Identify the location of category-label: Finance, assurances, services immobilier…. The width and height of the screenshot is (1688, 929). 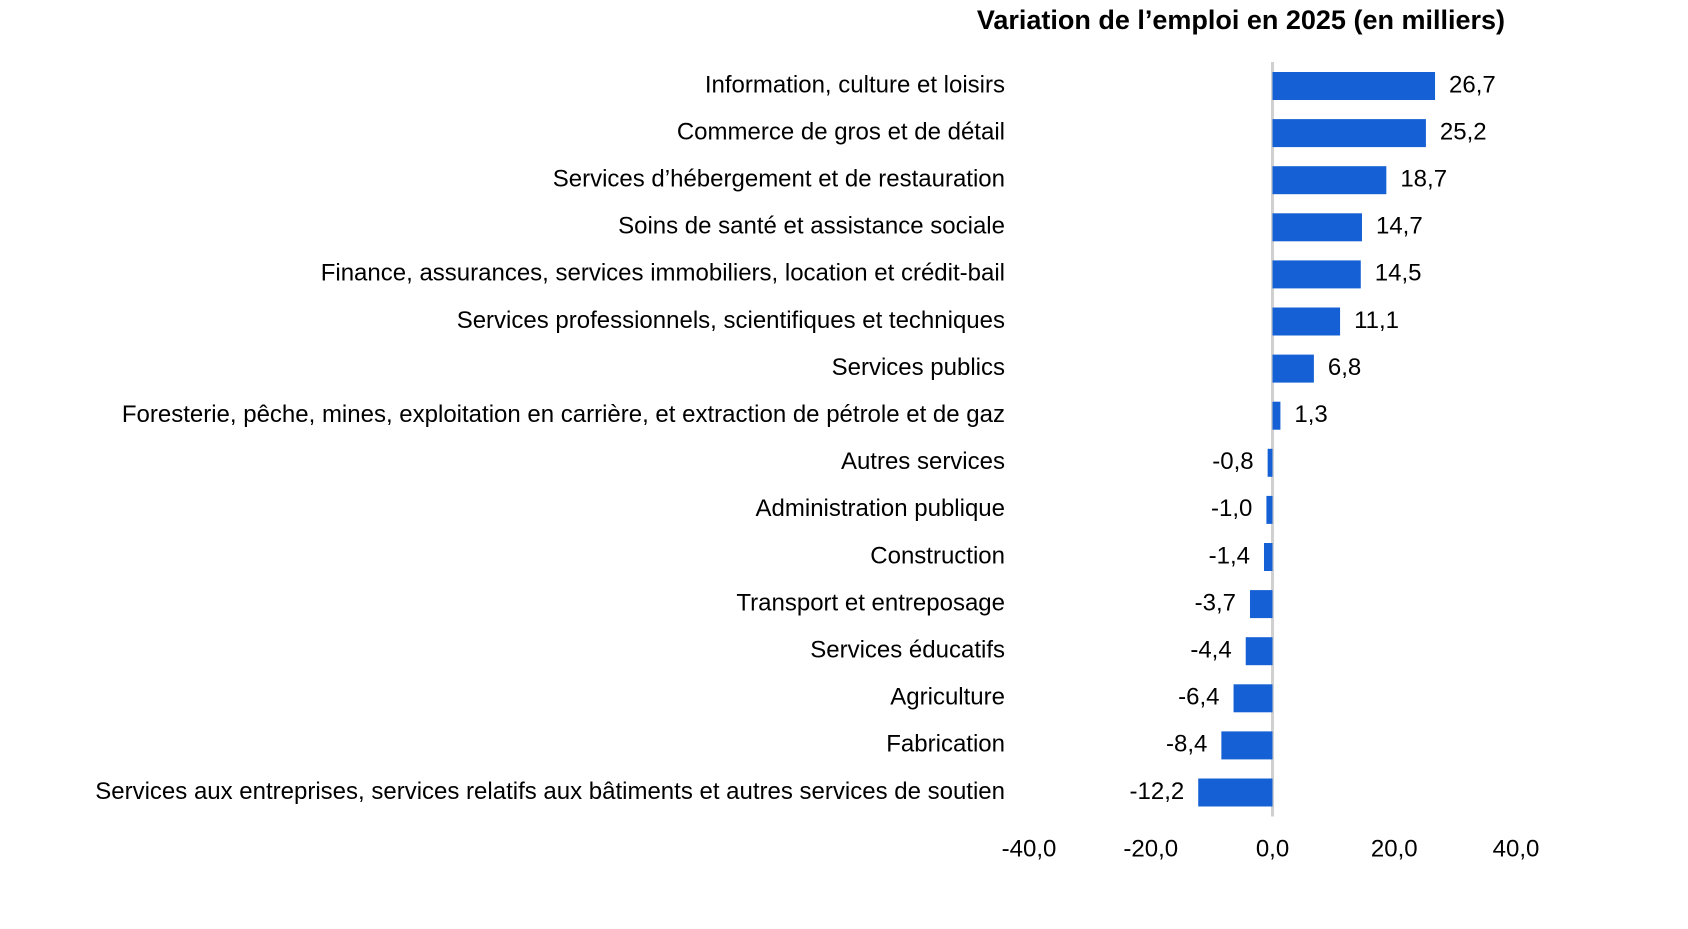
(663, 273).